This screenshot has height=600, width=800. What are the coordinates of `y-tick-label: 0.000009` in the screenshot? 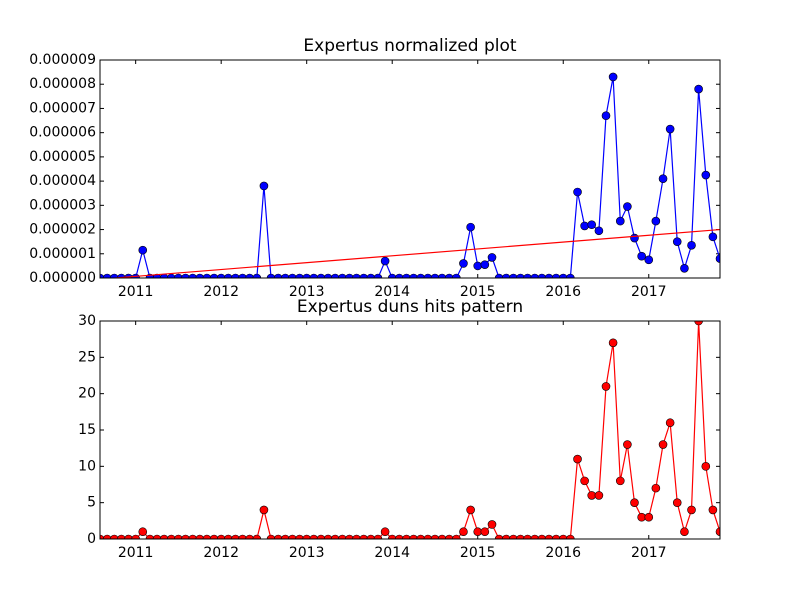 It's located at (62, 60).